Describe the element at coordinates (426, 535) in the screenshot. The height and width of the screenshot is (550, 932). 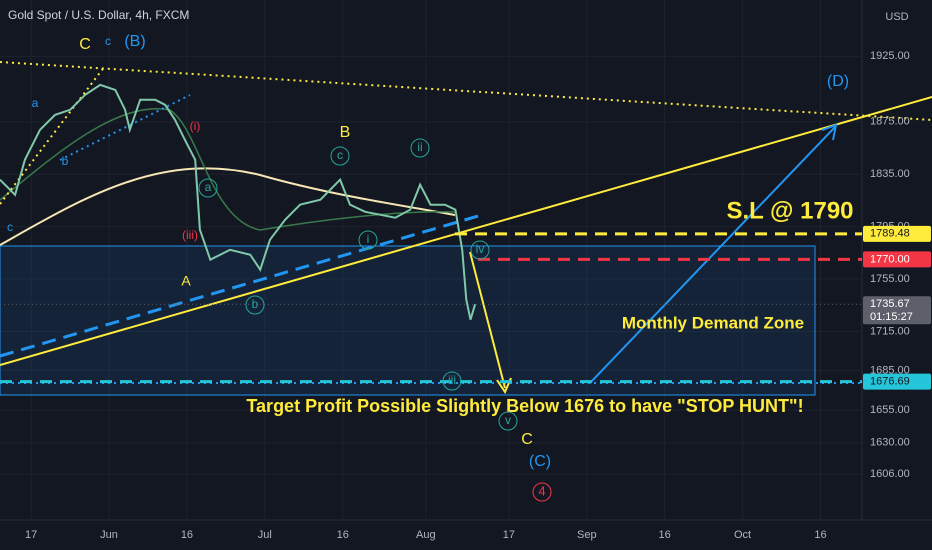
I see `x-tick-label: Aug` at that location.